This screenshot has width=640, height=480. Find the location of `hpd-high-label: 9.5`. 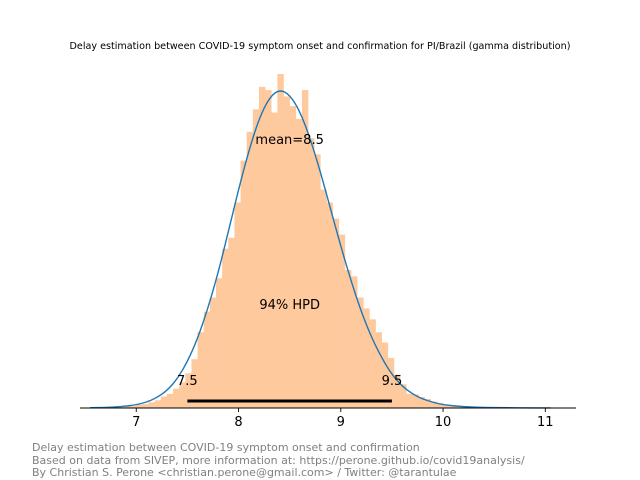

hpd-high-label: 9.5 is located at coordinates (392, 381).